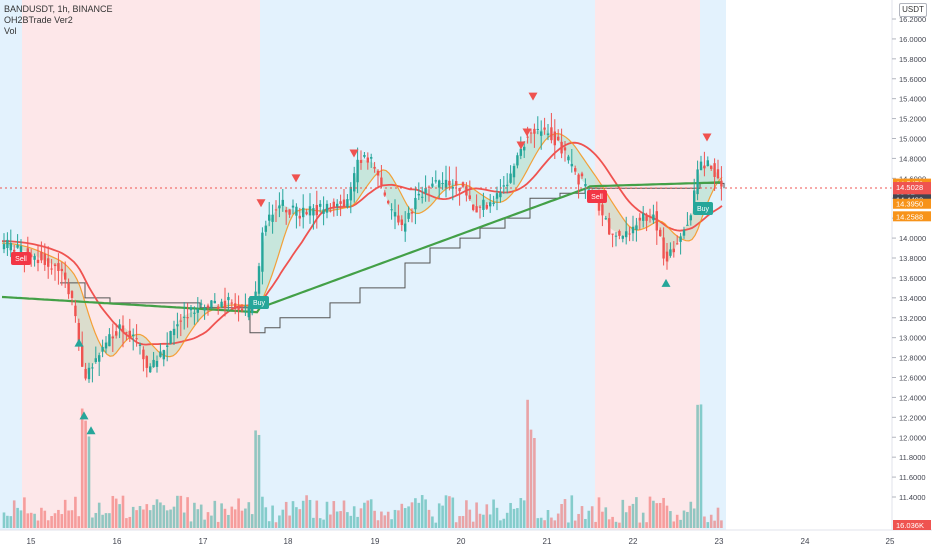 Image resolution: width=932 pixels, height=555 pixels. I want to click on indicator-label-oh2btrade: OH2BTrade Ver2, so click(38, 20).